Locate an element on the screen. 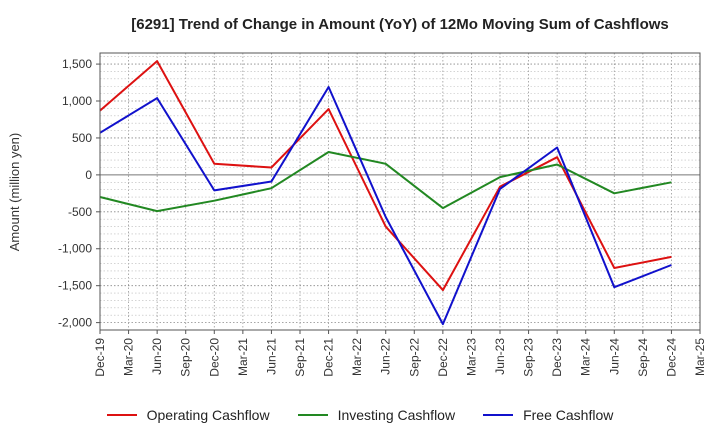 The width and height of the screenshot is (720, 440). x-tick-label: Dec-22 is located at coordinates (443, 357).